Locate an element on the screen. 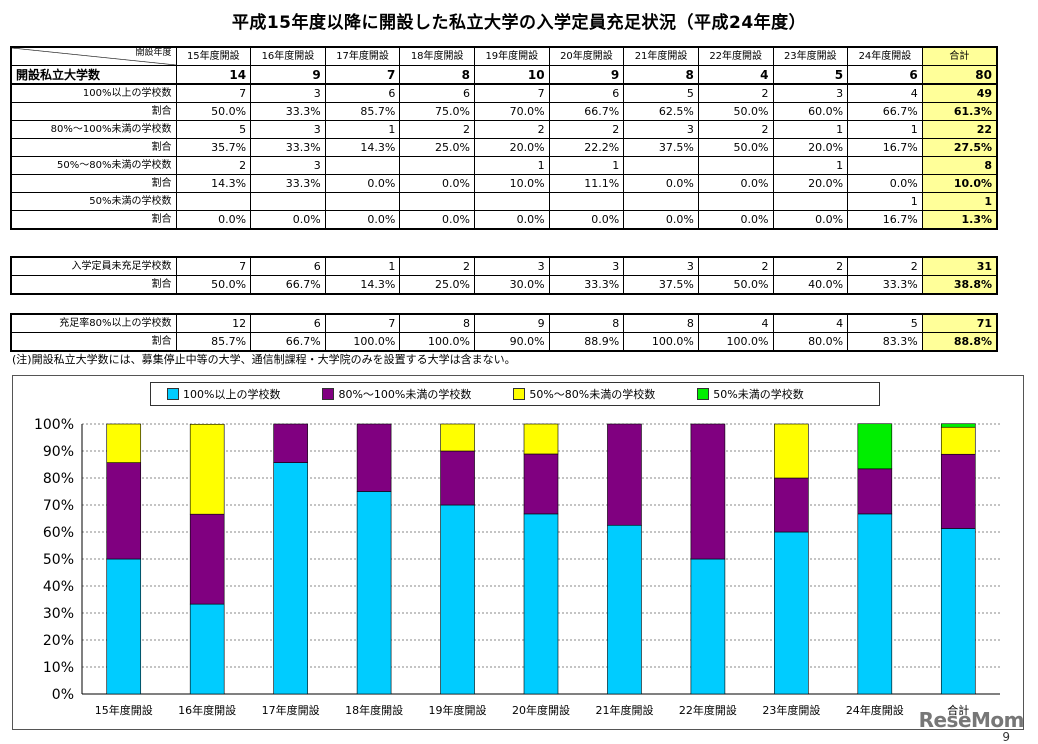 Image resolution: width=1038 pixels, height=744 pixels. legend-label: 80%～100%未満の学校数 is located at coordinates (404, 394).